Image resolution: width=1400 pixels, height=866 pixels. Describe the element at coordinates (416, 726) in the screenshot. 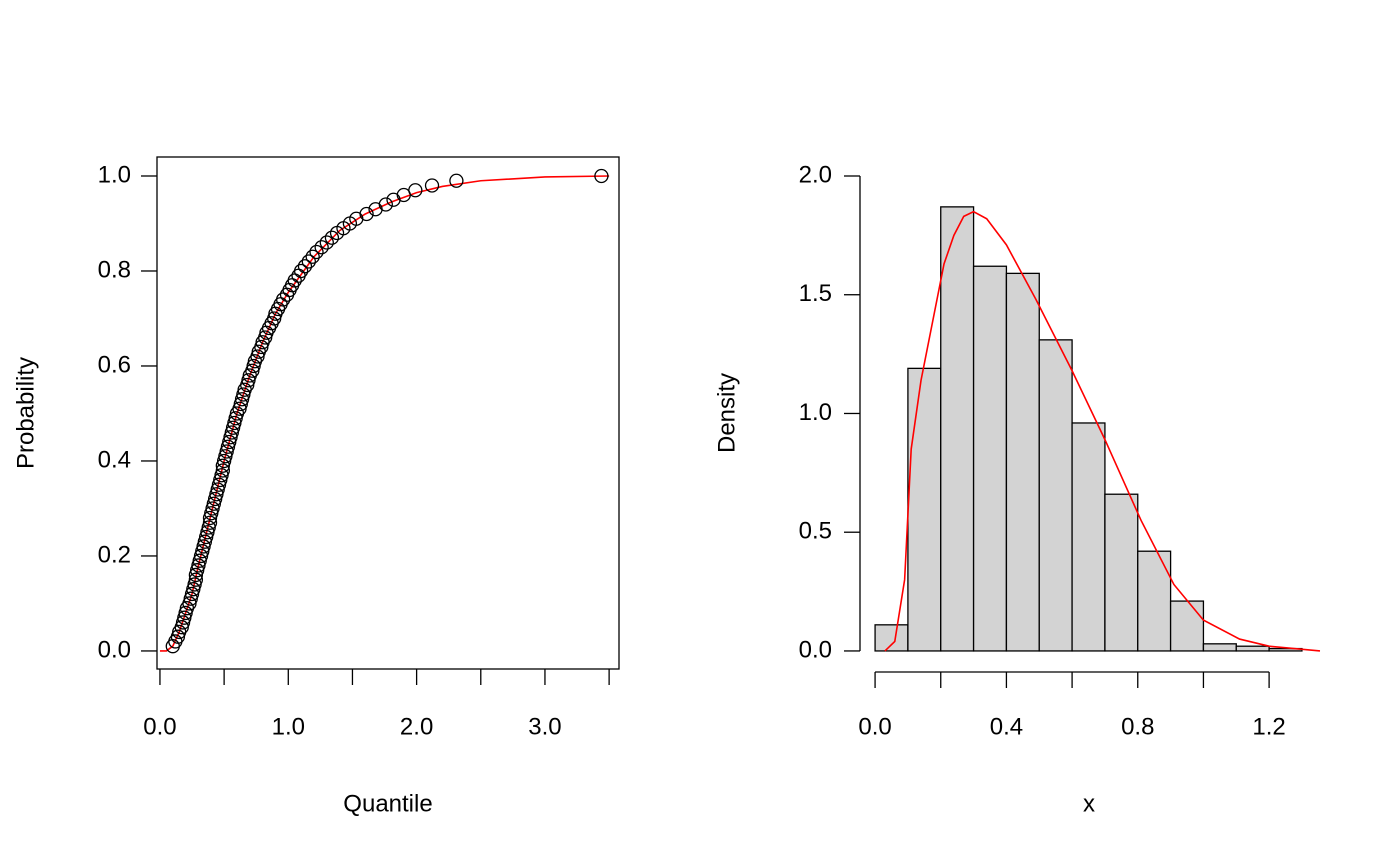

I see `x-tick-label: 2.0` at that location.